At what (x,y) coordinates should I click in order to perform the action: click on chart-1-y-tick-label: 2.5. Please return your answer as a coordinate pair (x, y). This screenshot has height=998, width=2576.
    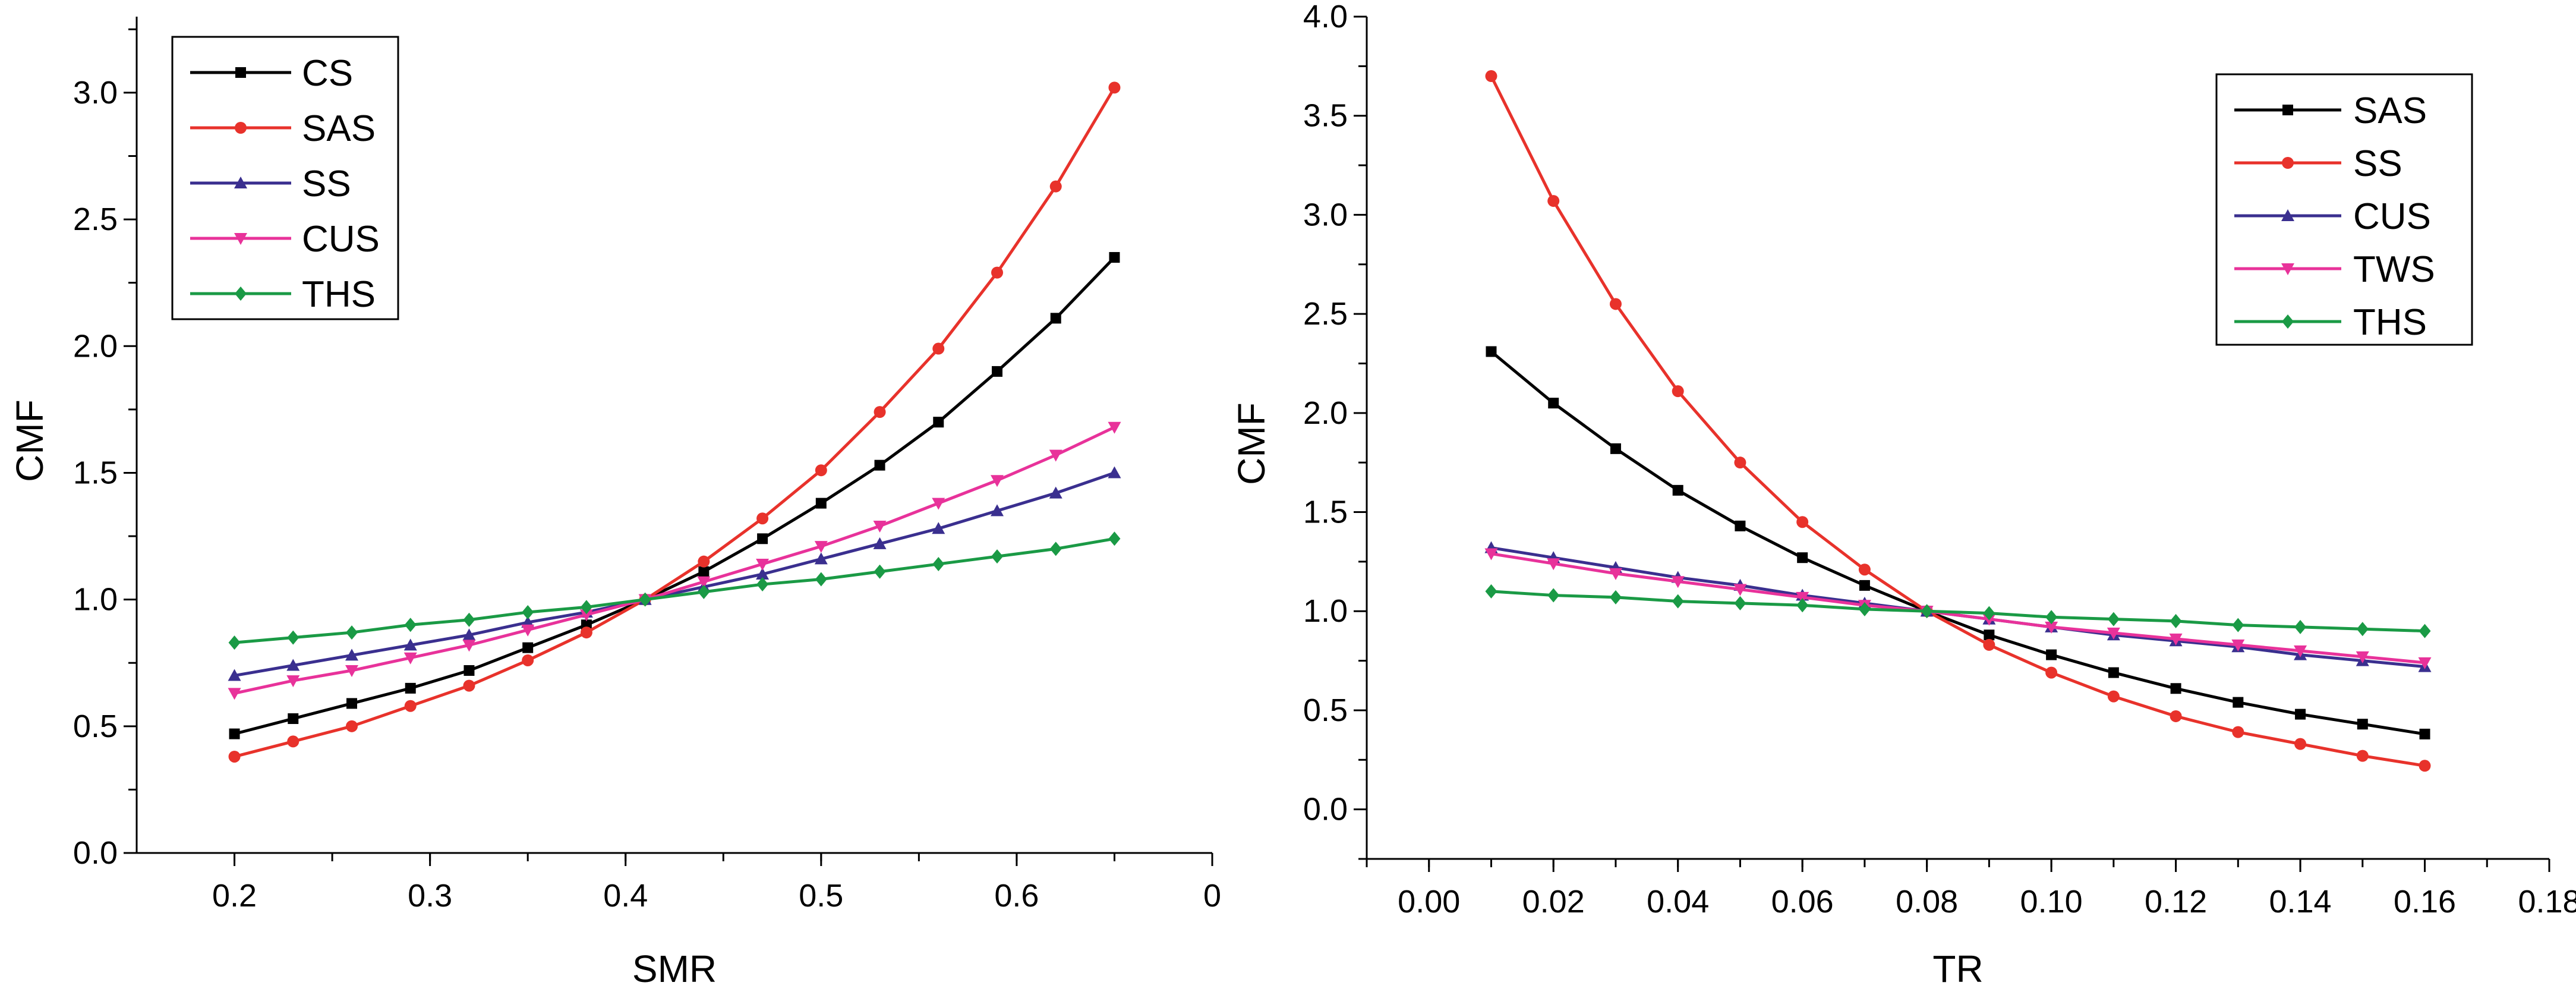
    Looking at the image, I should click on (96, 219).